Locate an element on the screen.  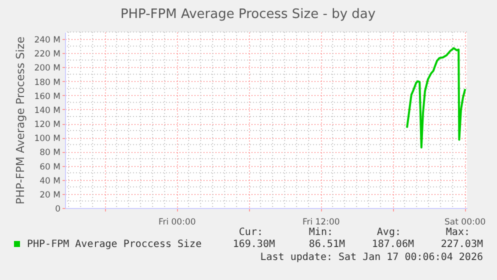
y-tick-label: 200 M is located at coordinates (47, 69).